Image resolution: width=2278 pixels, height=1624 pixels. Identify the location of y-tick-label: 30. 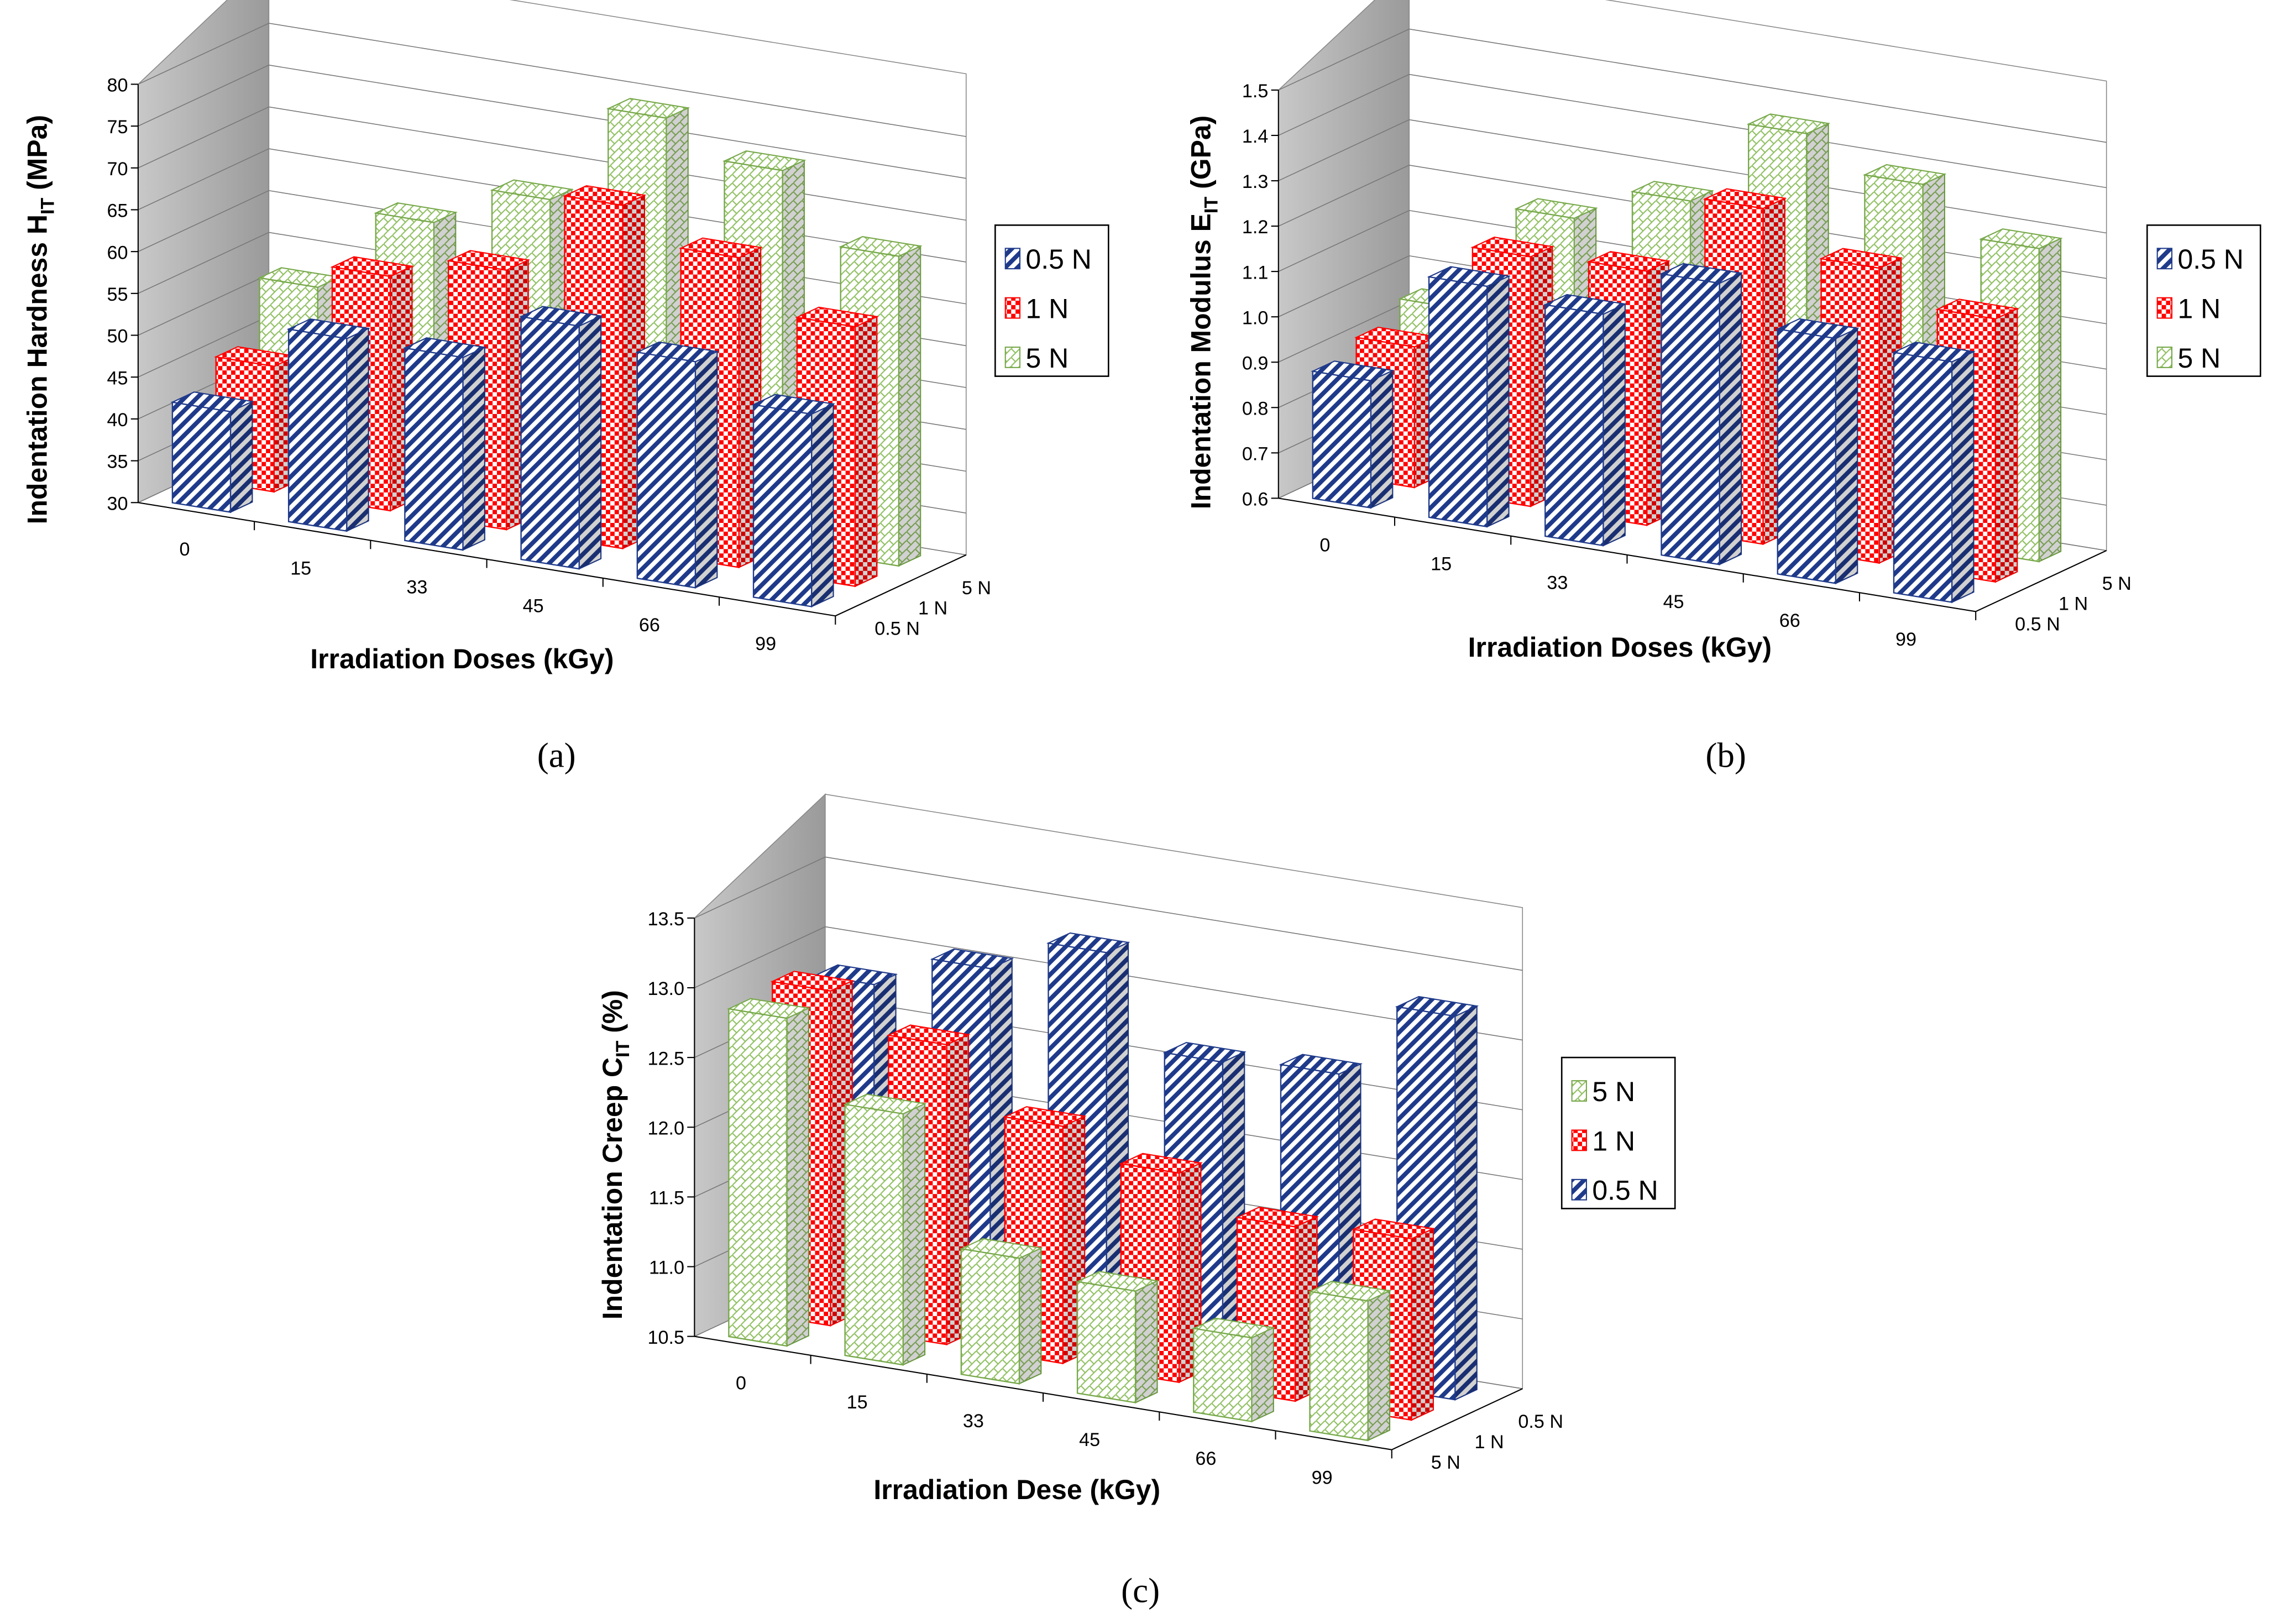
(118, 503).